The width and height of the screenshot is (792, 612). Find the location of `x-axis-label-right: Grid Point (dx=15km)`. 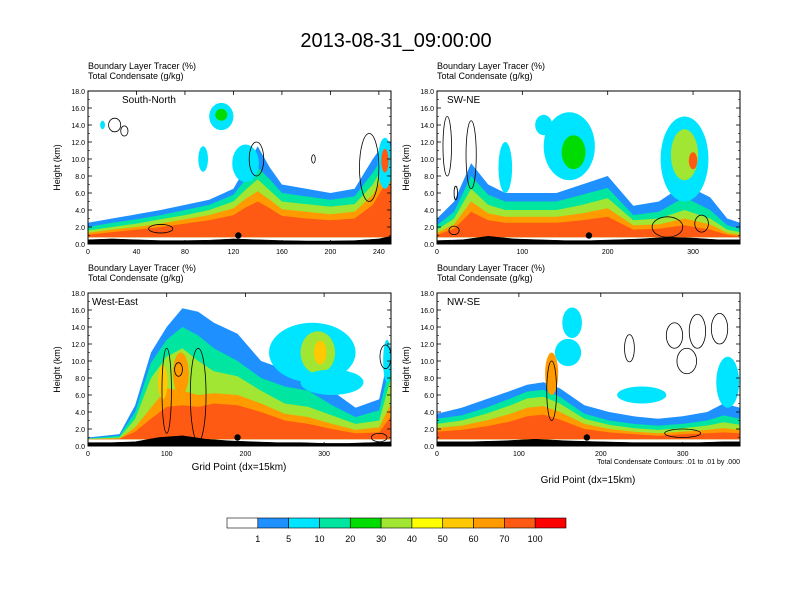

x-axis-label-right: Grid Point (dx=15km) is located at coordinates (588, 480).